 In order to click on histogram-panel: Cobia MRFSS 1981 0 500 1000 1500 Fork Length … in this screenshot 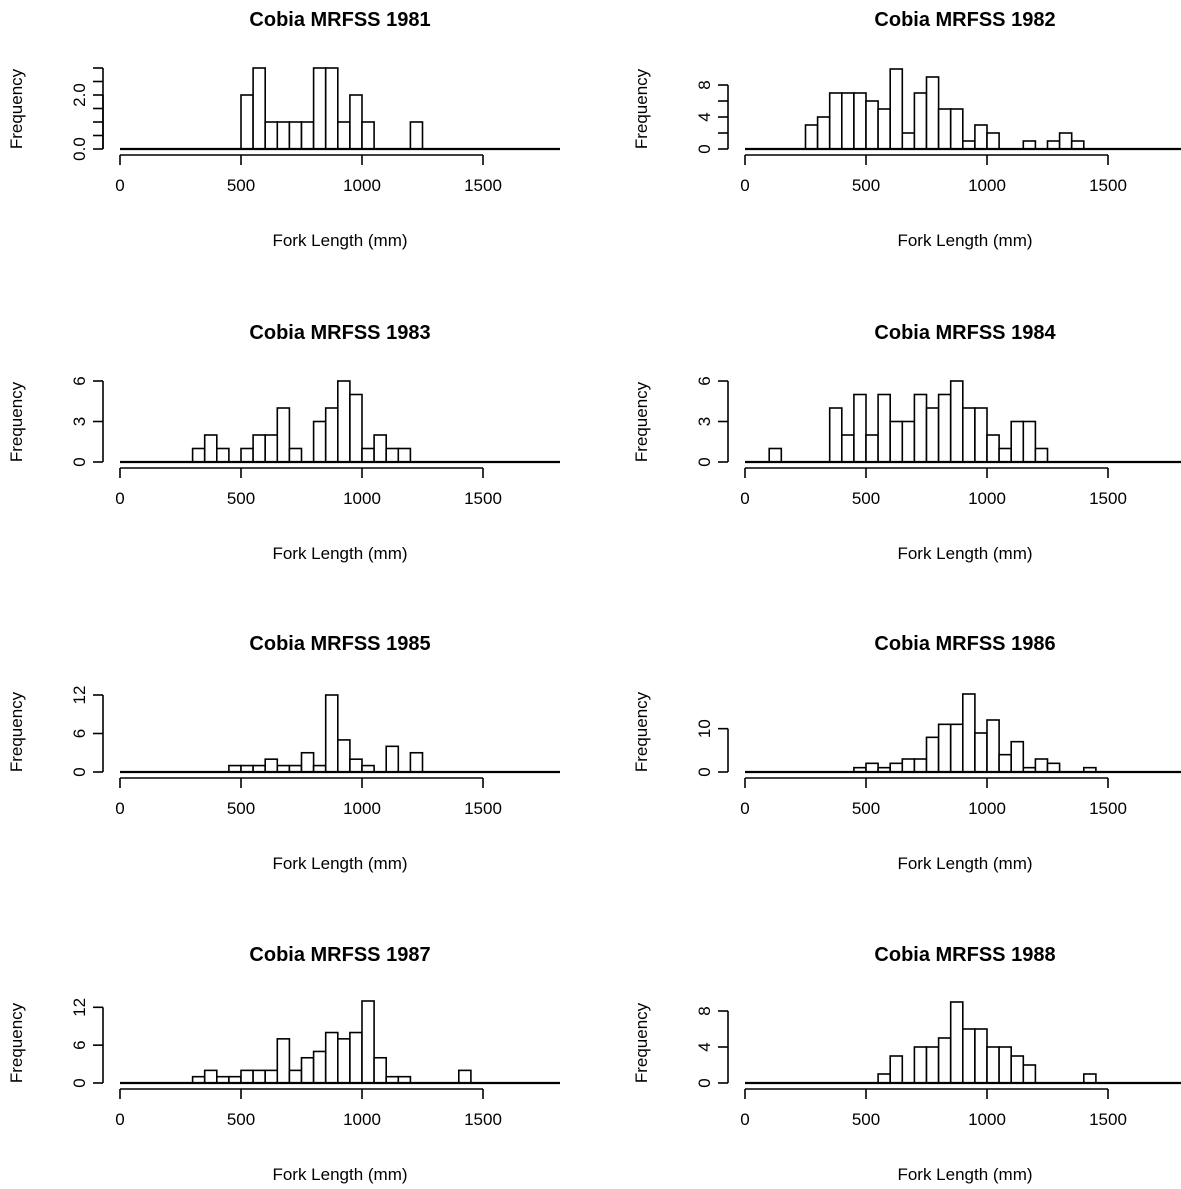, I will do `click(283, 129)`.